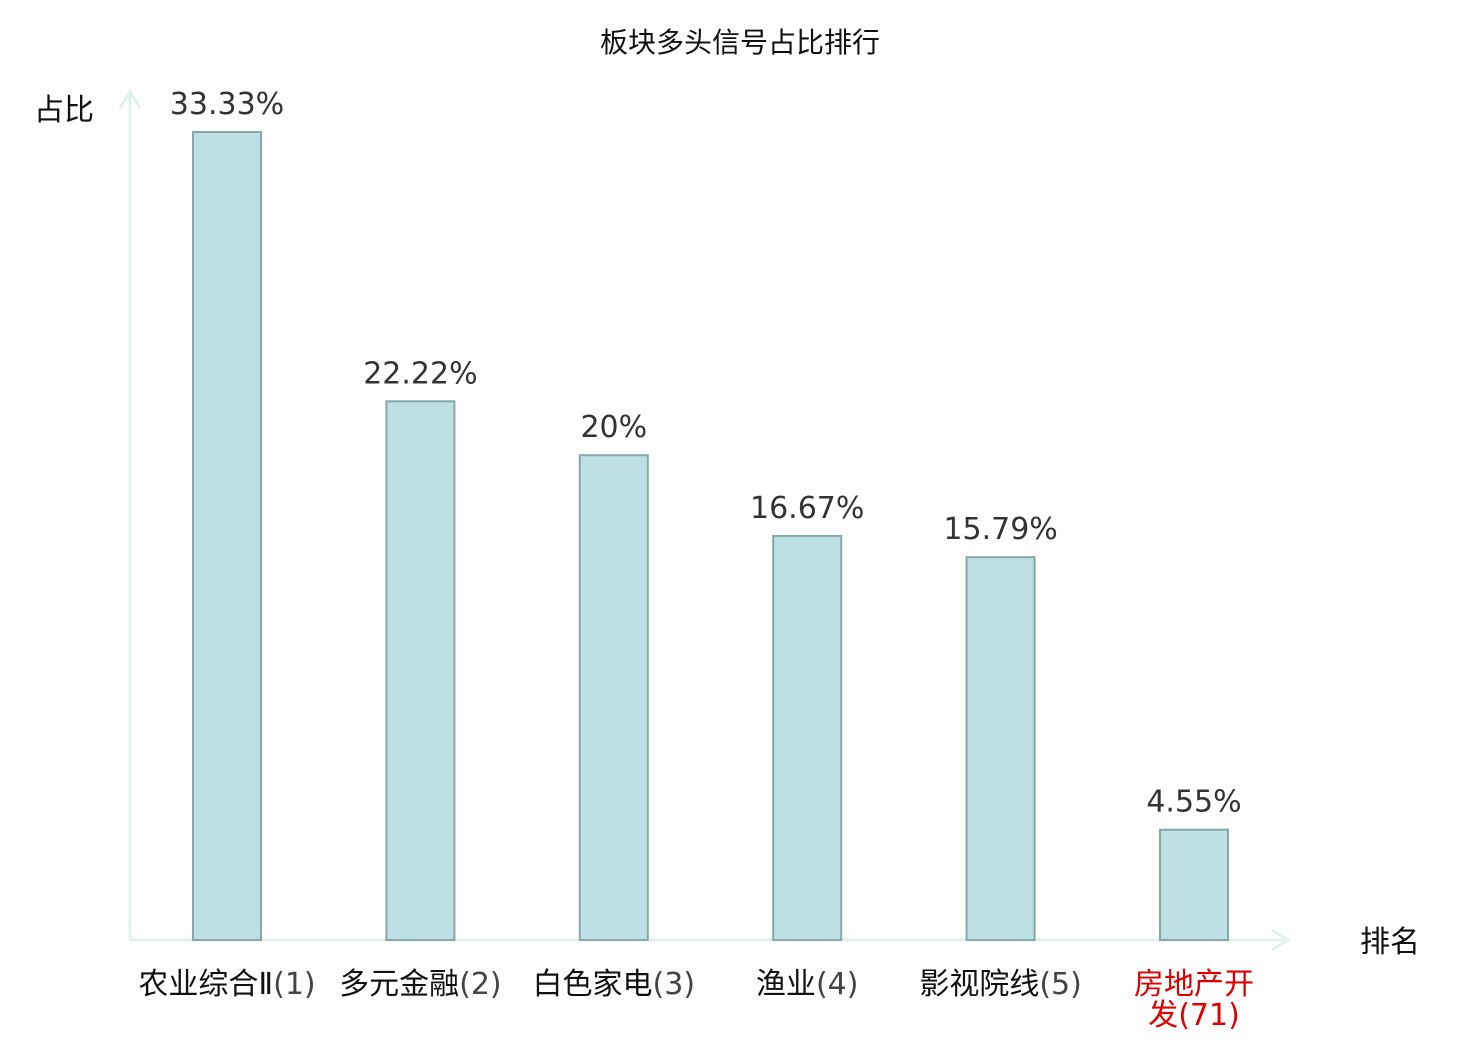  What do you see at coordinates (837, 984) in the screenshot?
I see `category-rank: (4)` at bounding box center [837, 984].